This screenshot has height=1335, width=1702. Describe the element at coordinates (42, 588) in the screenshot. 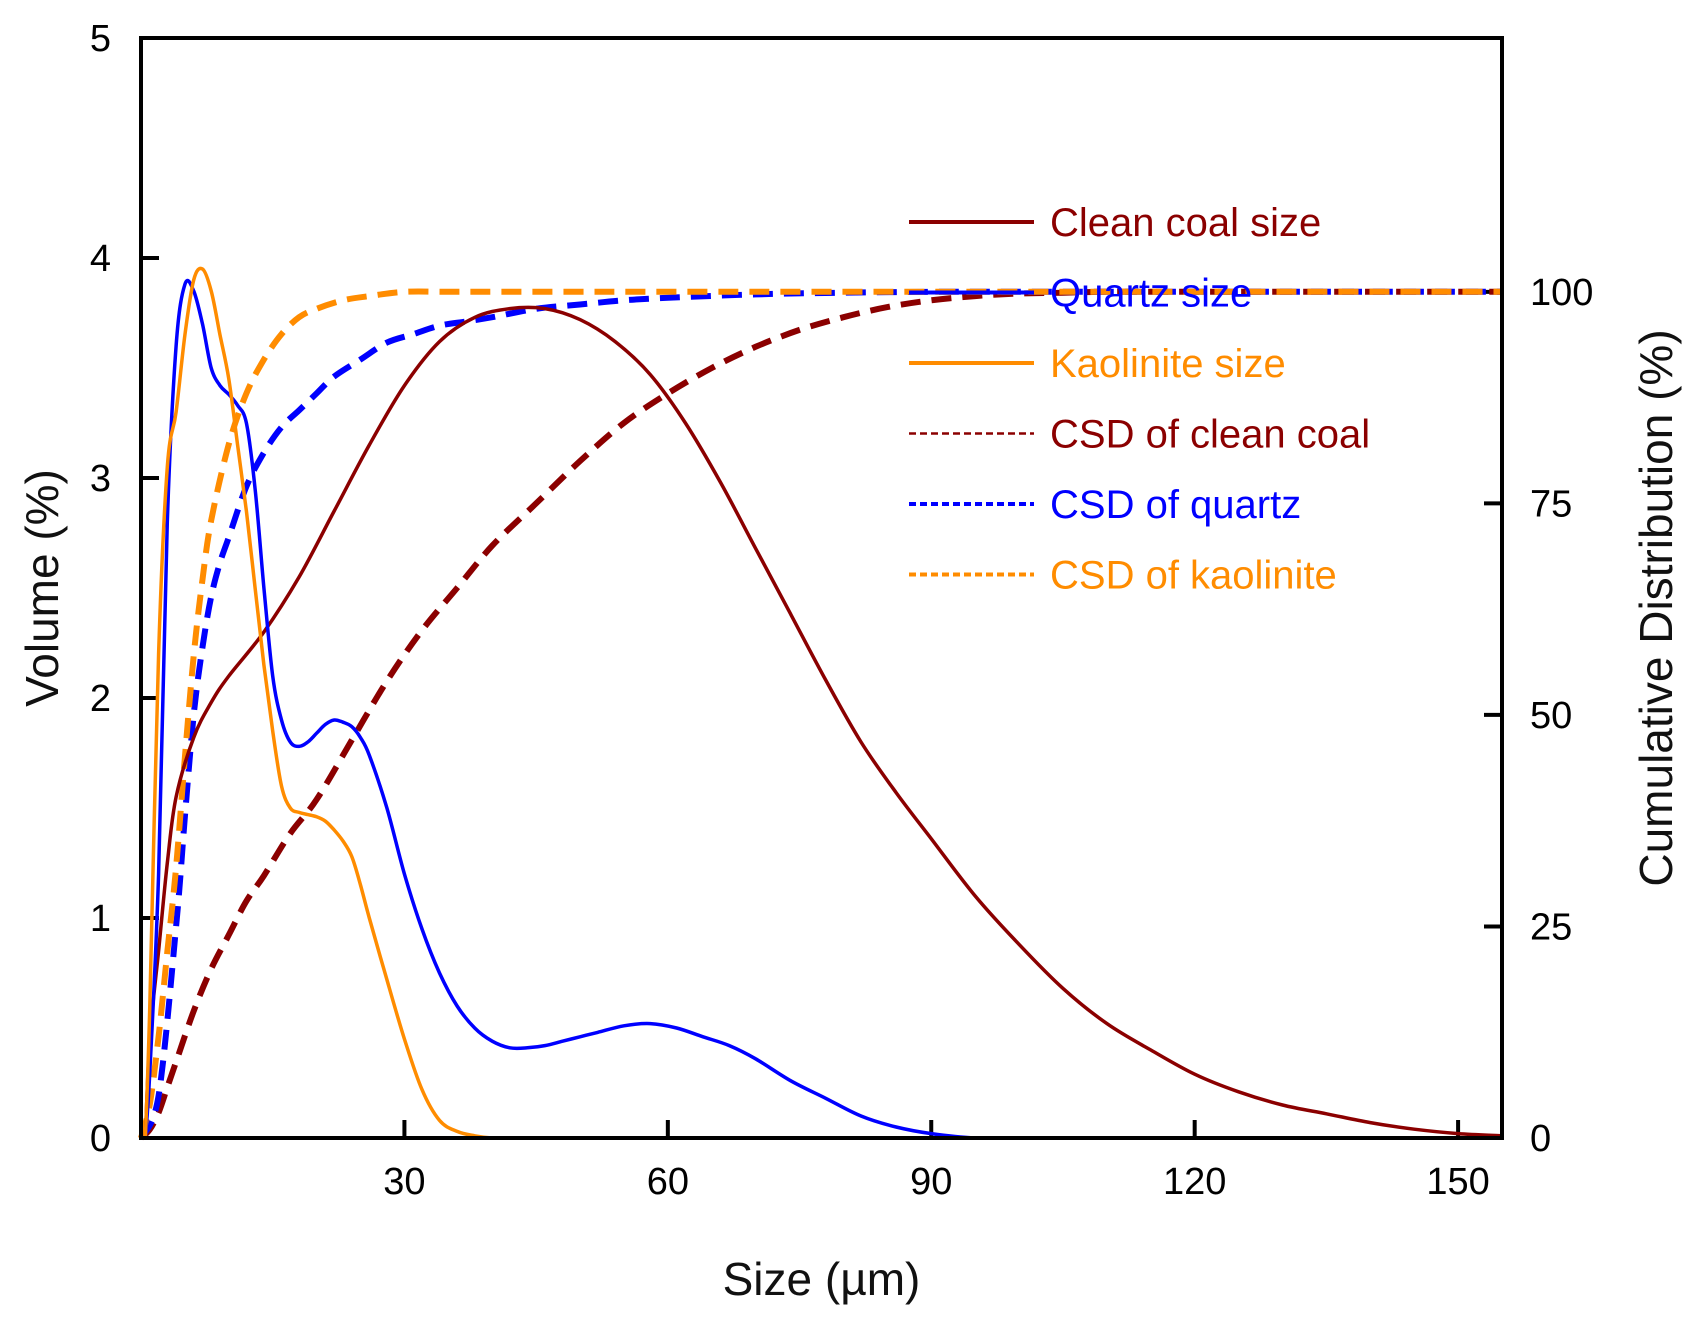

I see `y-axis-title: Volume (%)` at that location.